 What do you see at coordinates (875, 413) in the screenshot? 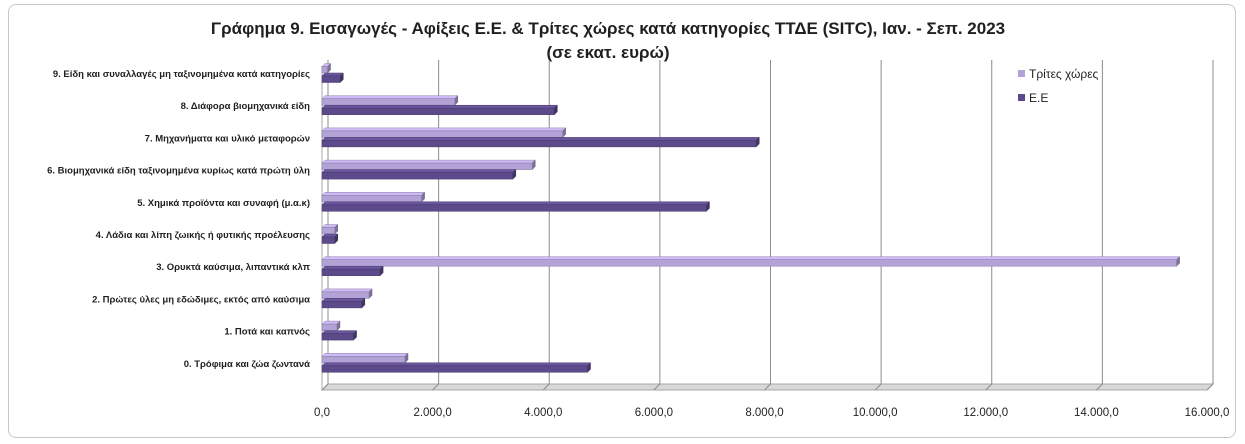
I see `x-tick-label: 10.000,0` at bounding box center [875, 413].